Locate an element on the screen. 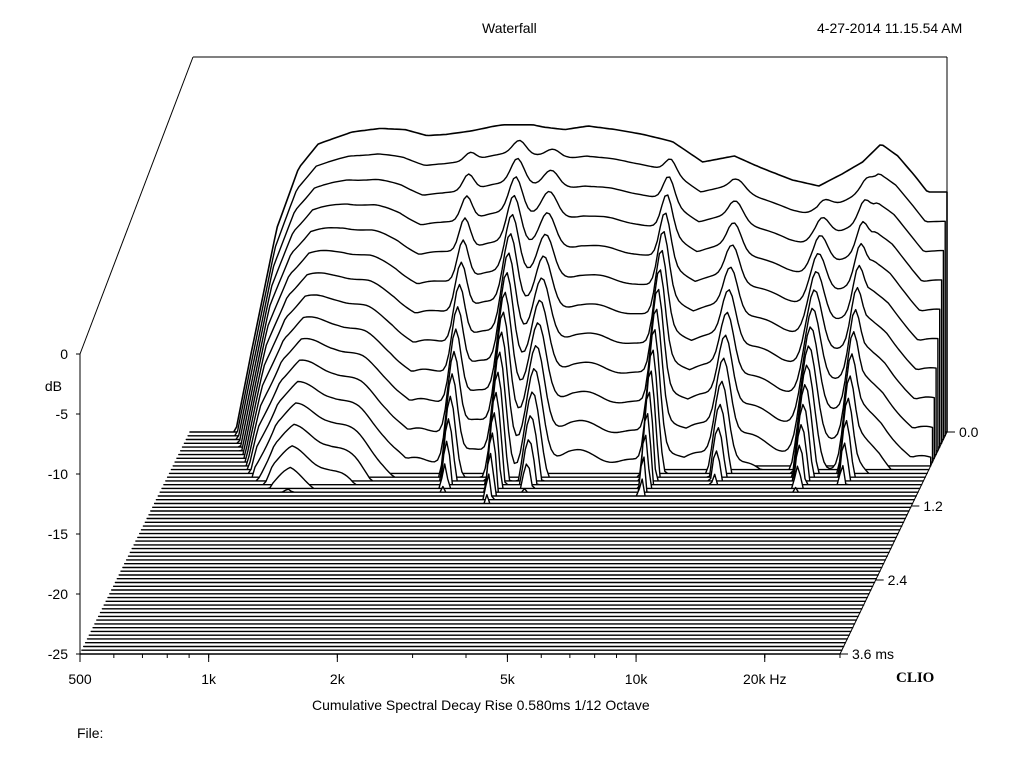 The image size is (1024, 768). time-tick-label: 2.4 is located at coordinates (898, 580).